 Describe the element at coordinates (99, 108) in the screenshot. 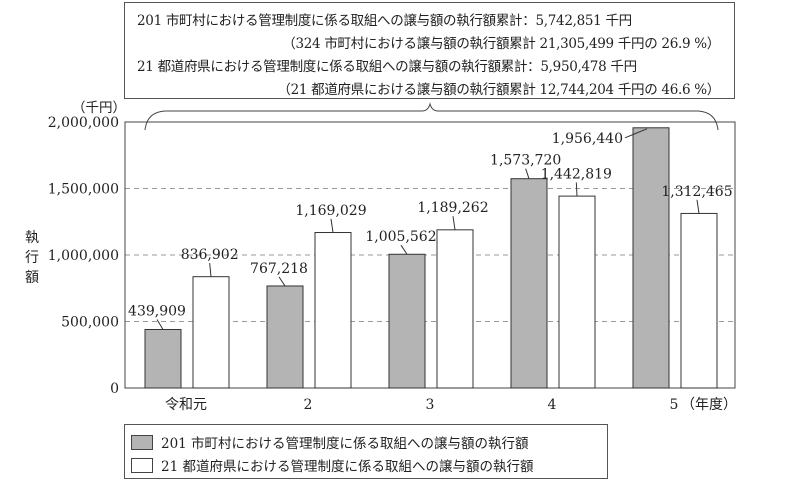

I see `y-unit-label: （千円）` at that location.